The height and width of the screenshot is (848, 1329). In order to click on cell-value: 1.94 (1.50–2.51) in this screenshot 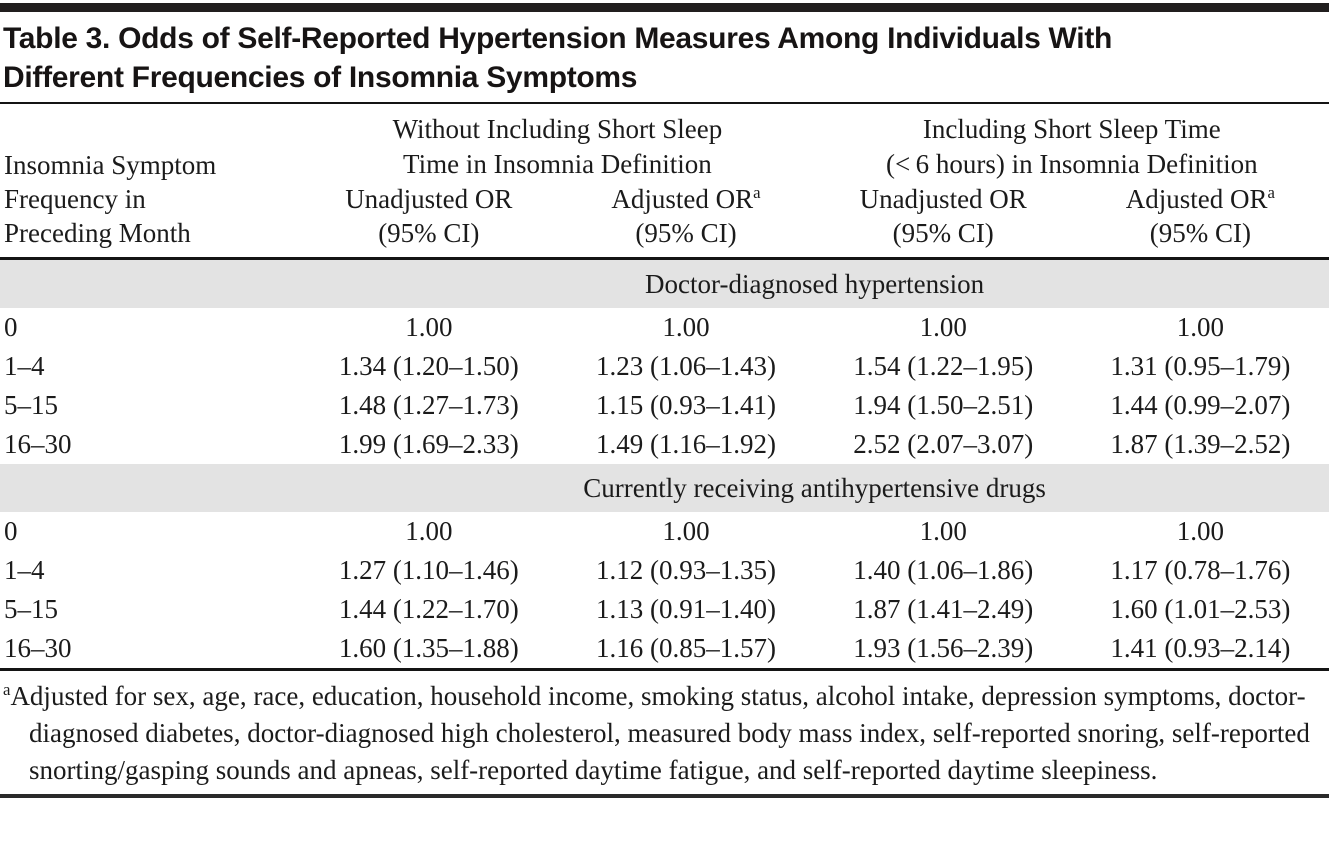, I will do `click(943, 405)`.